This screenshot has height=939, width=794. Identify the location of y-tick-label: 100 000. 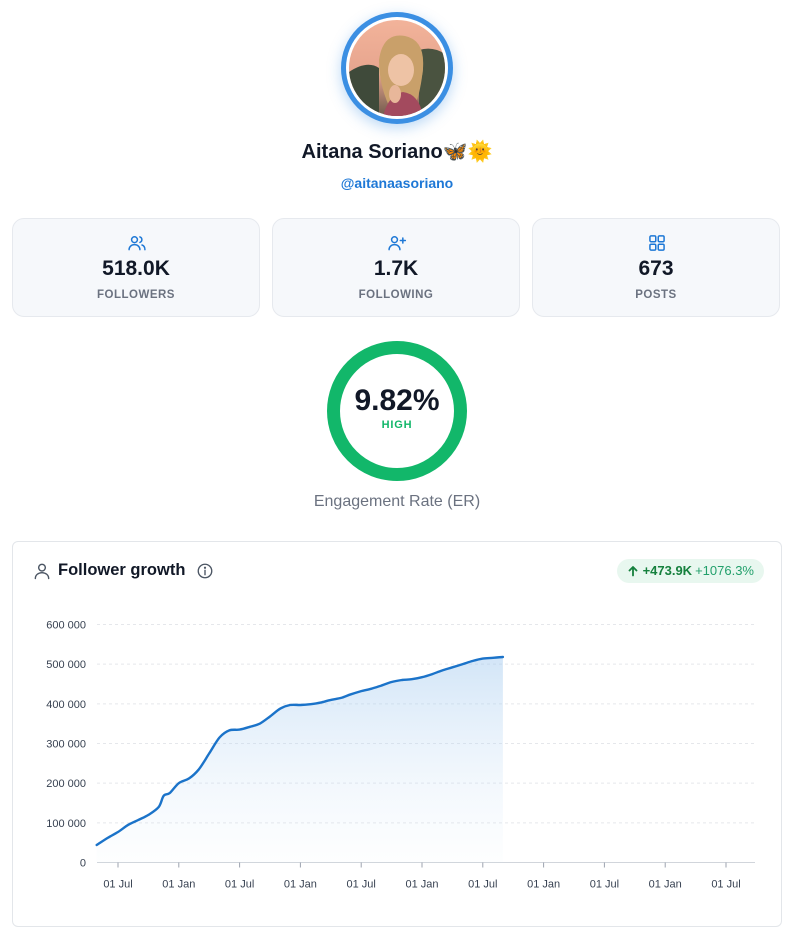
(66, 824).